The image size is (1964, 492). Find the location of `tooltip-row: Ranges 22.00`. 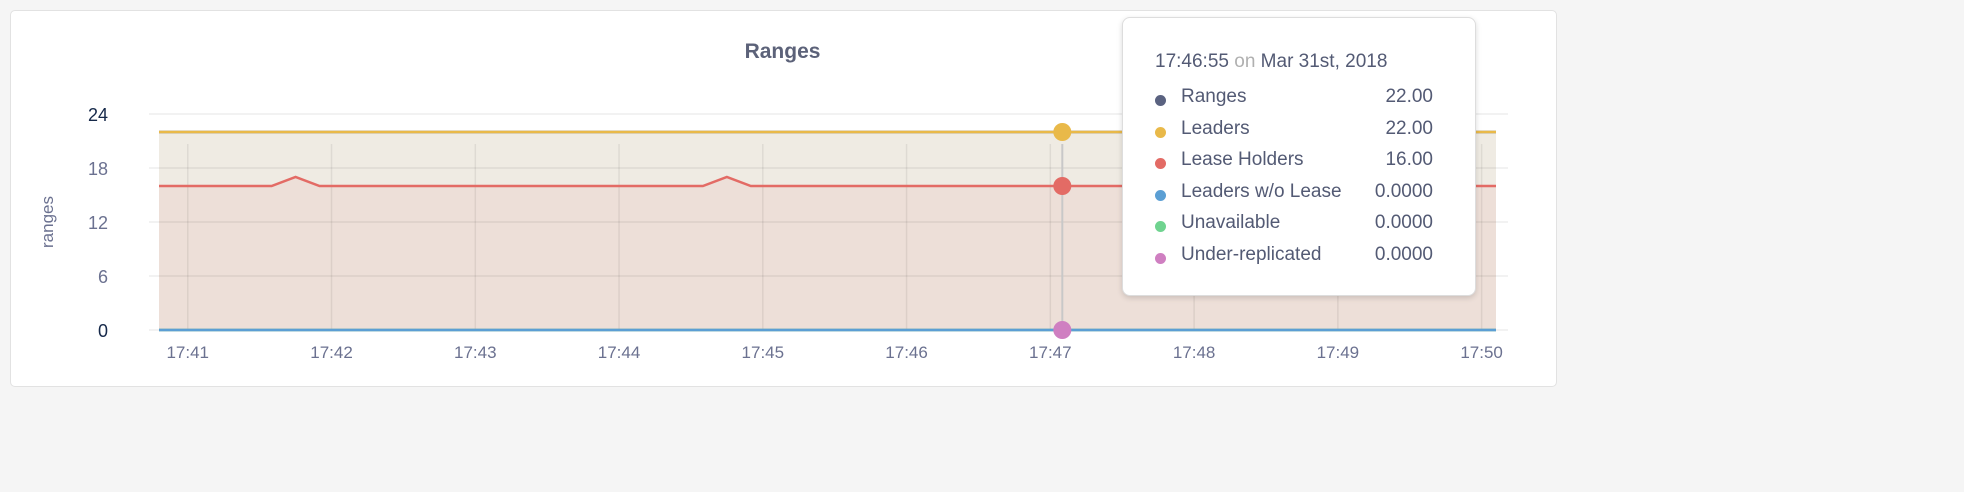

tooltip-row: Ranges 22.00 is located at coordinates (1294, 101).